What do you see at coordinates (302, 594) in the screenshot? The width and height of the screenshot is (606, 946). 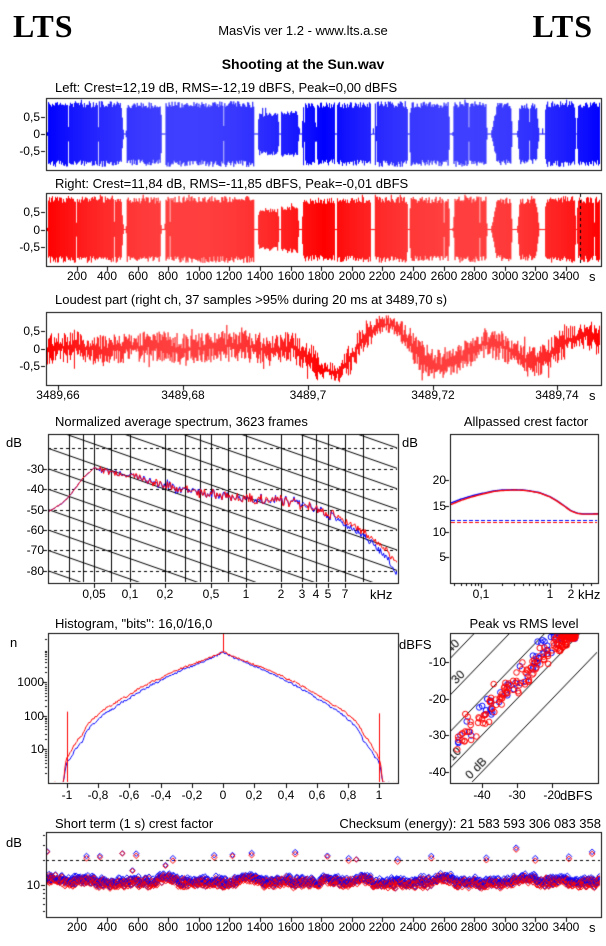 I see `tick-label: 3` at bounding box center [302, 594].